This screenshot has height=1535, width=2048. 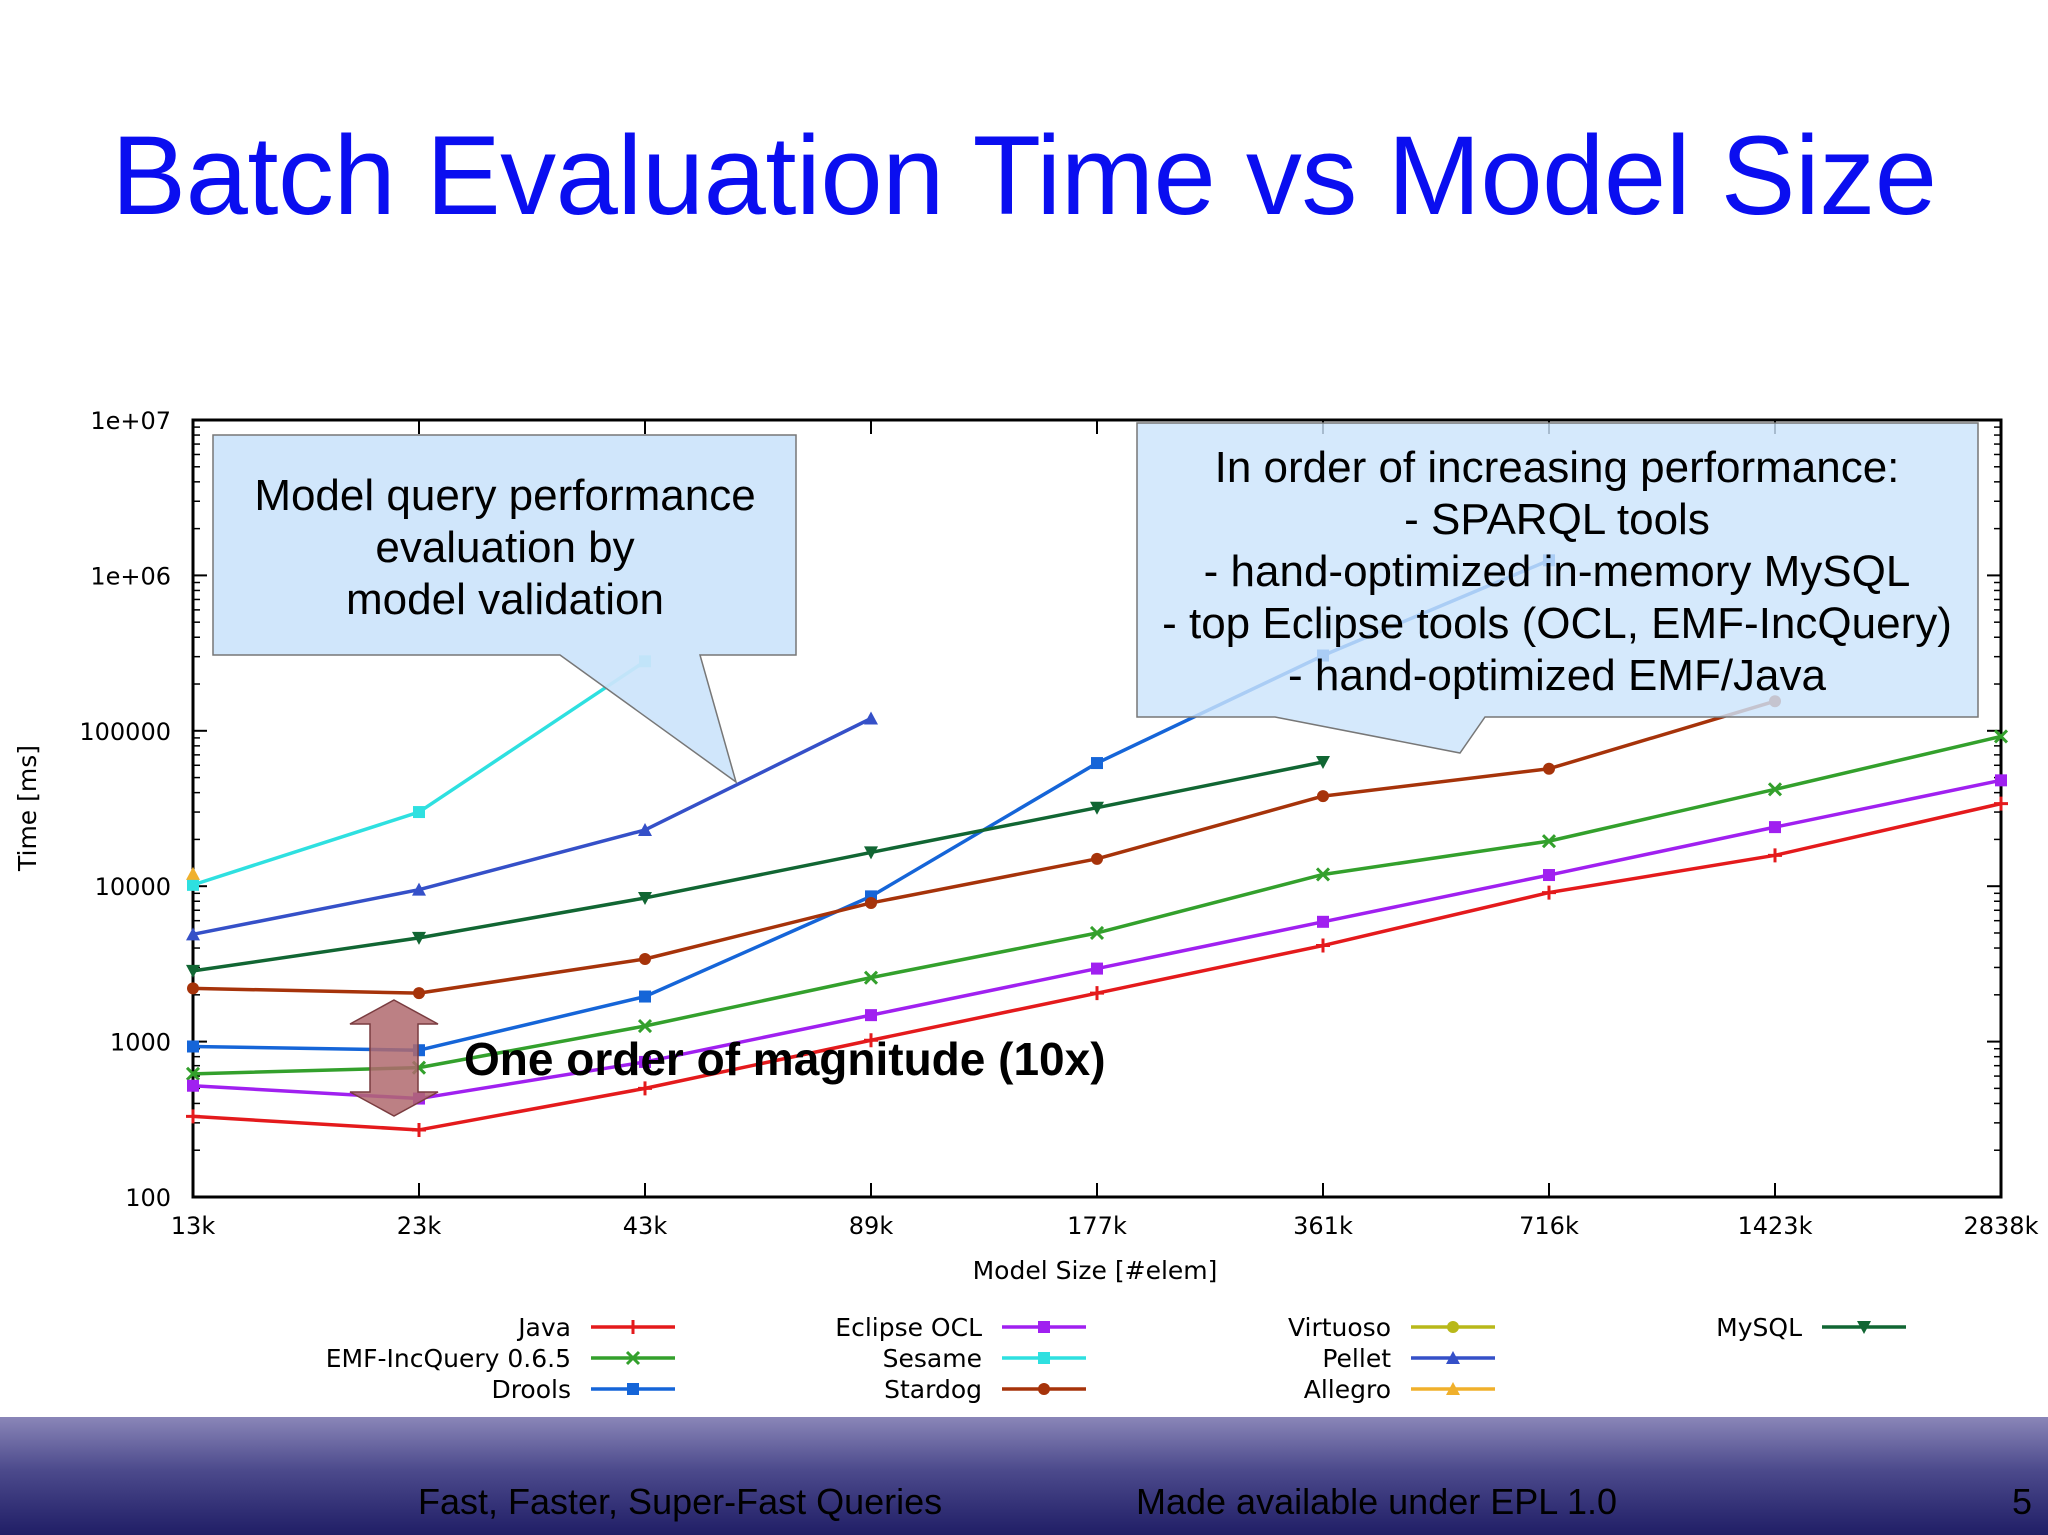 I want to click on series-line-pellet, so click(x=532, y=826).